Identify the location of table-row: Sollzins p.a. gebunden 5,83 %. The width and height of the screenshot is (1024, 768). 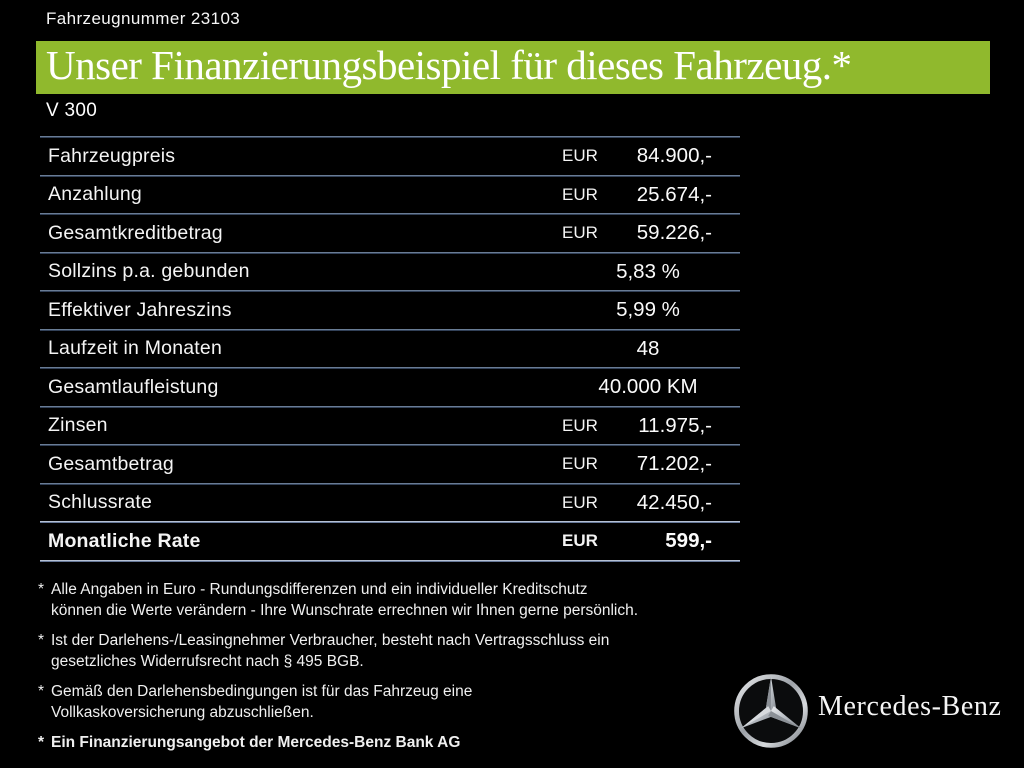
(390, 272).